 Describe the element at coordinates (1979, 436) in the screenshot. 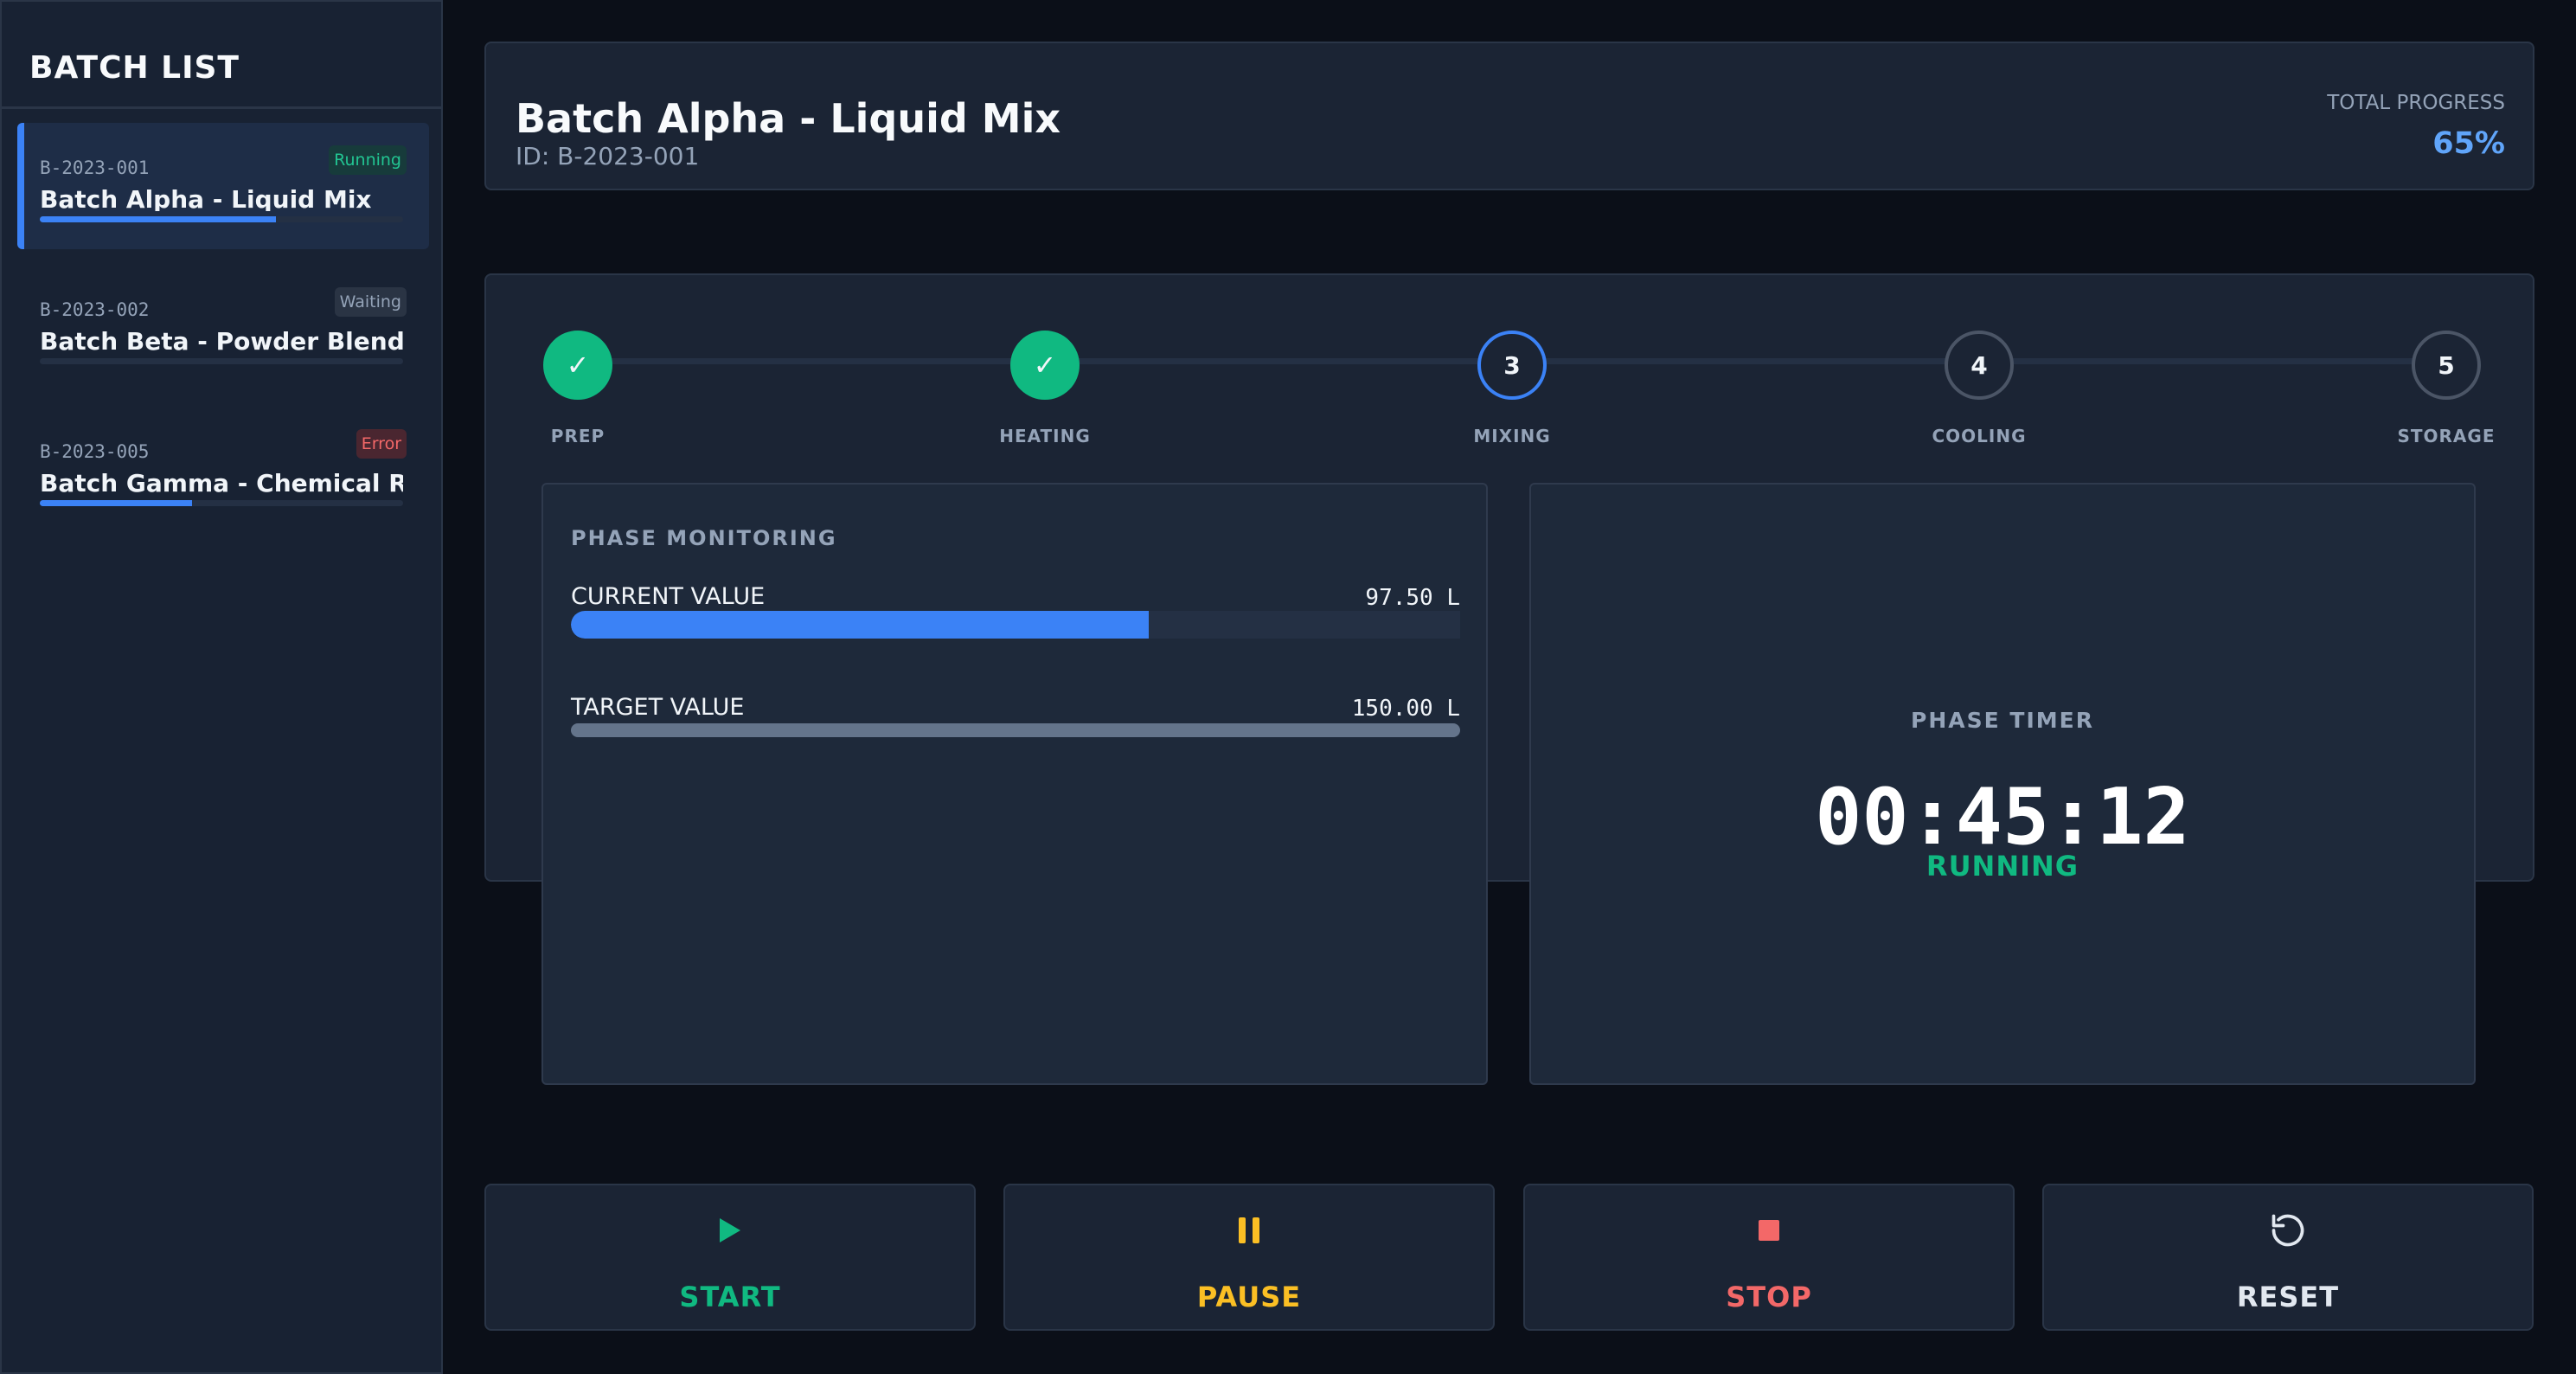

I see `step-label: COOLING` at that location.